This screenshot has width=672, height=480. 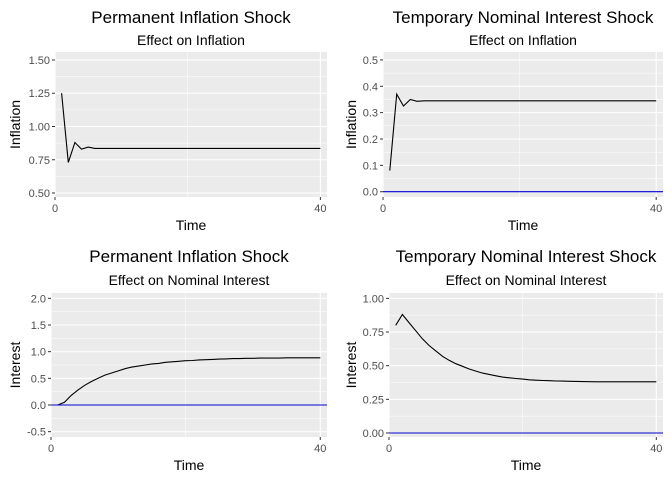 I want to click on y-tick-label: 1.0, so click(x=38, y=353).